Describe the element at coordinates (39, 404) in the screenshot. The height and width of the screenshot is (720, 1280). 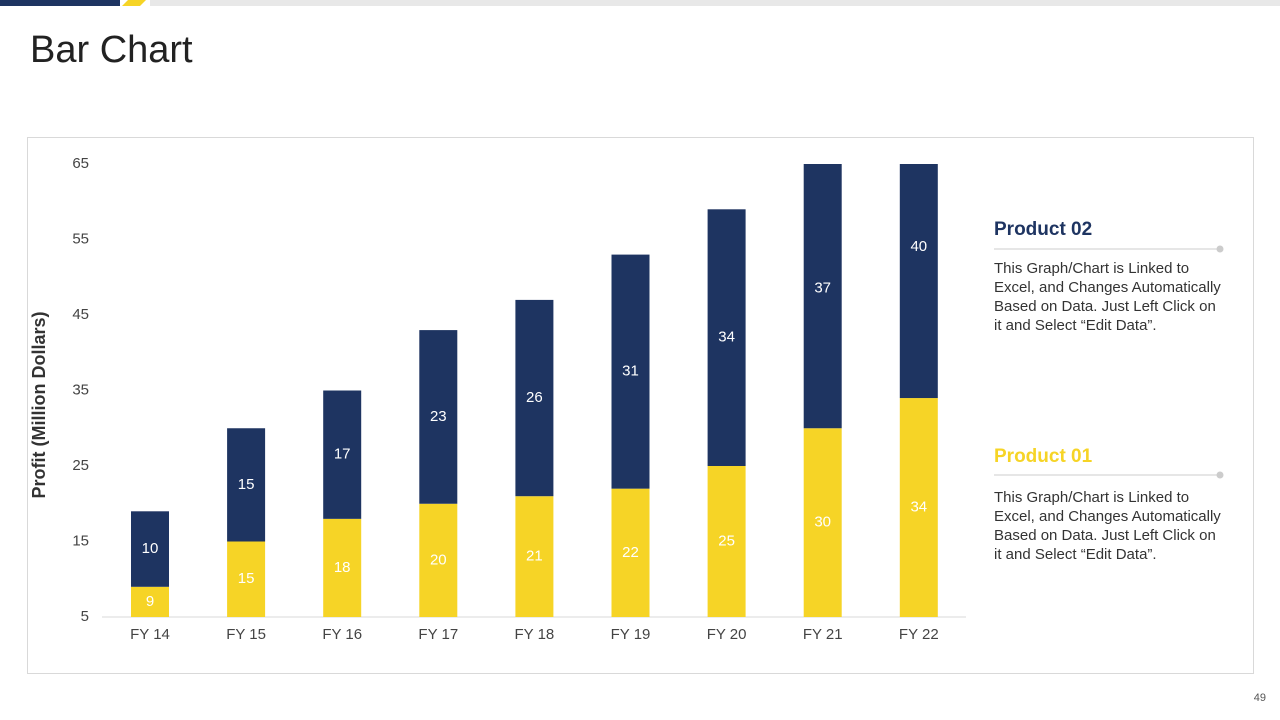
I see `y-axis-label: Profit (Million Dollars)` at that location.